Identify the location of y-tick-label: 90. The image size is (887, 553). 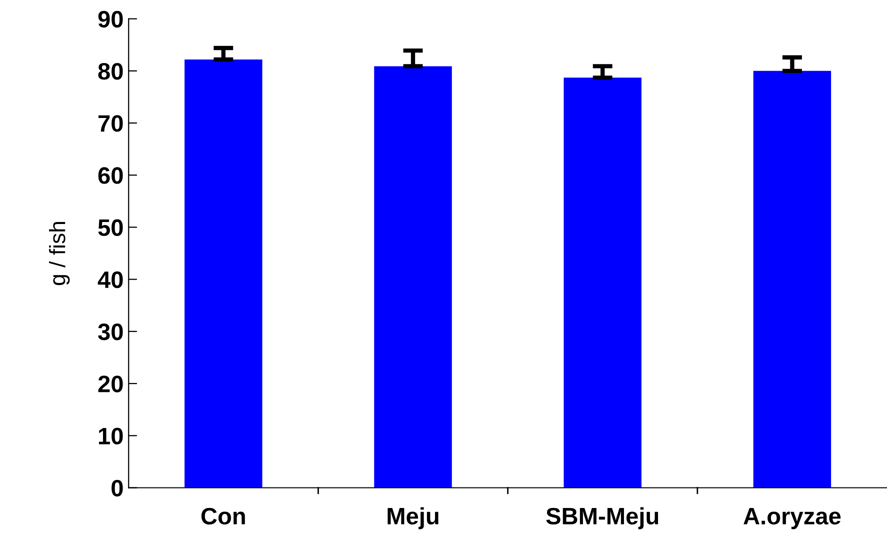
(110, 19).